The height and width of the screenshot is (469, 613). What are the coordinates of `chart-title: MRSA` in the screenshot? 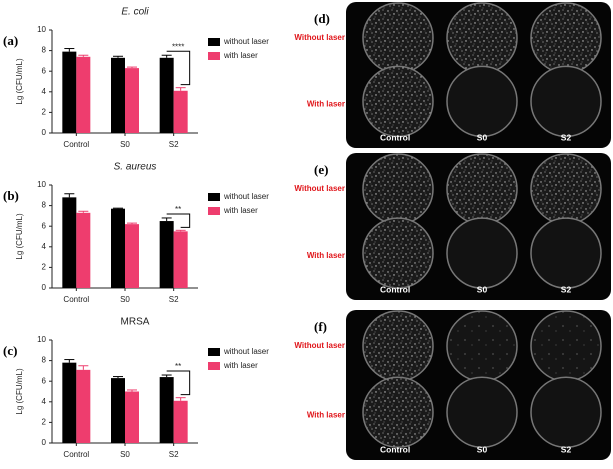 It's located at (135, 322).